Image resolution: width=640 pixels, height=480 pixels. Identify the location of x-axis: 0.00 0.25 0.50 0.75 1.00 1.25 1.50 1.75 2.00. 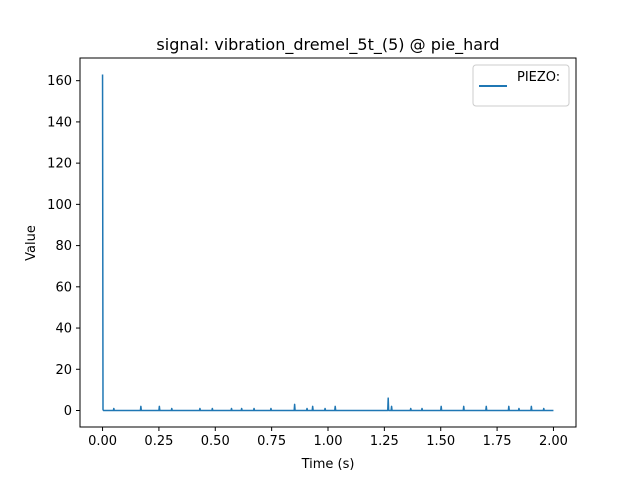
(328, 438).